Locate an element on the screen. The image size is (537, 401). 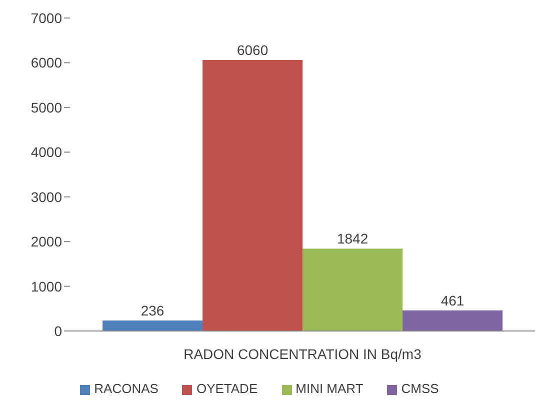
data-label: 236 is located at coordinates (152, 310).